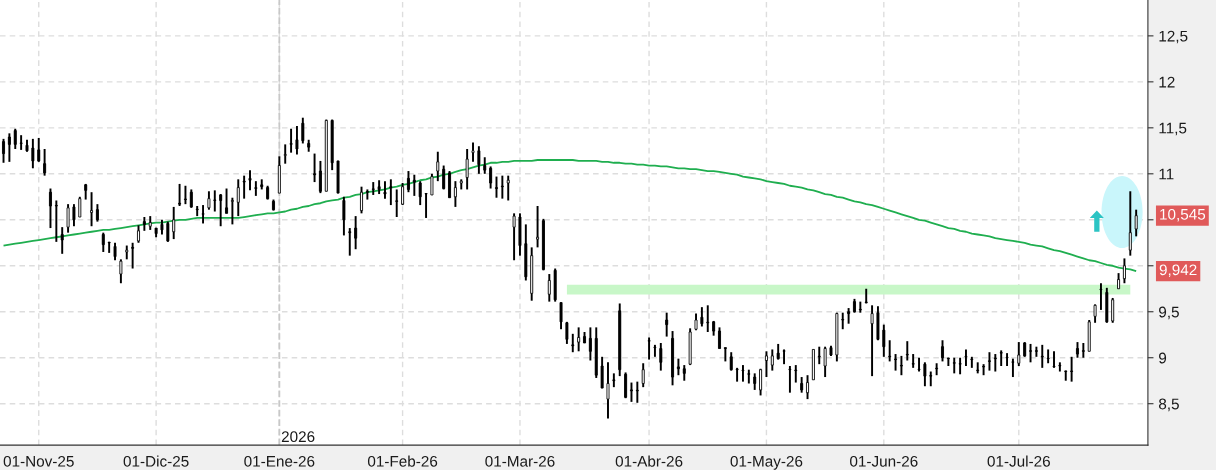 This screenshot has width=1216, height=470. What do you see at coordinates (279, 461) in the screenshot?
I see `x-tick-label: 01-Ene-26` at bounding box center [279, 461].